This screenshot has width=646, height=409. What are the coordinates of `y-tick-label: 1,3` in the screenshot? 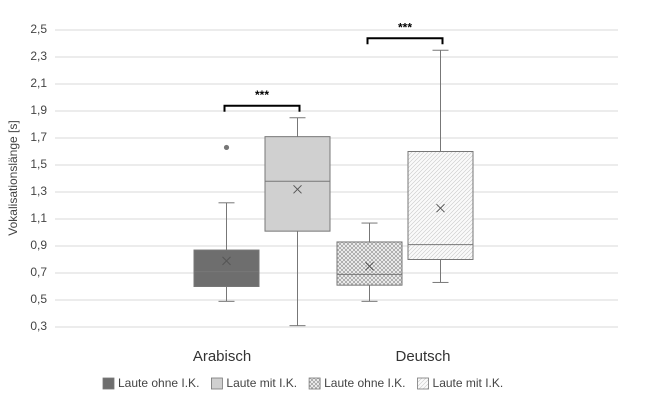 It's located at (38, 191).